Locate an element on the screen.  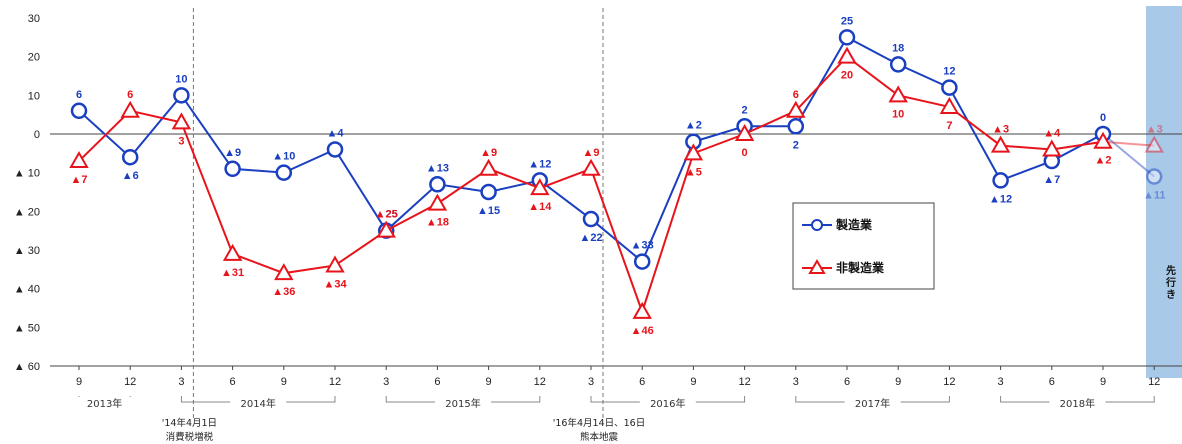
legend: 製造業 非製造業 is located at coordinates (863, 246).